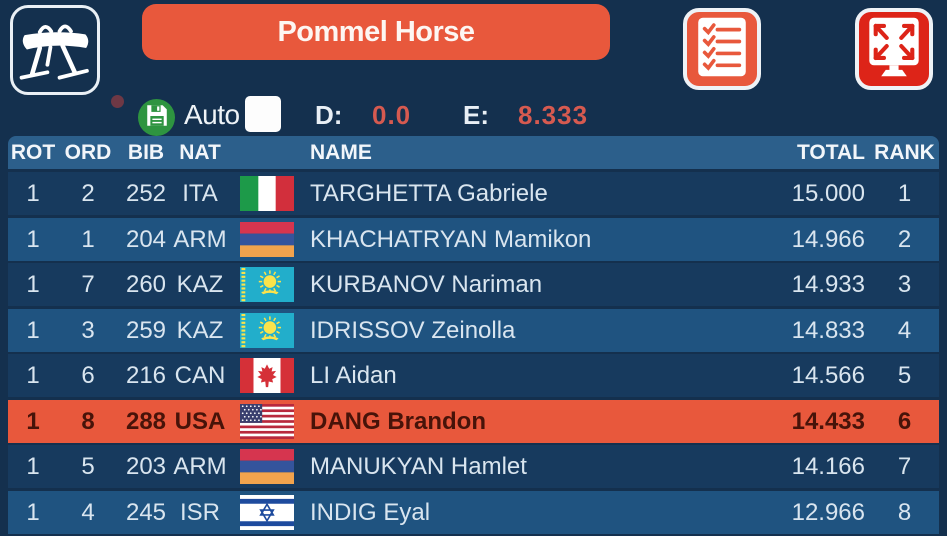 This screenshot has height=536, width=947. What do you see at coordinates (429, 193) in the screenshot?
I see `row-gymnast-name: TARGHETTA Gabriele` at bounding box center [429, 193].